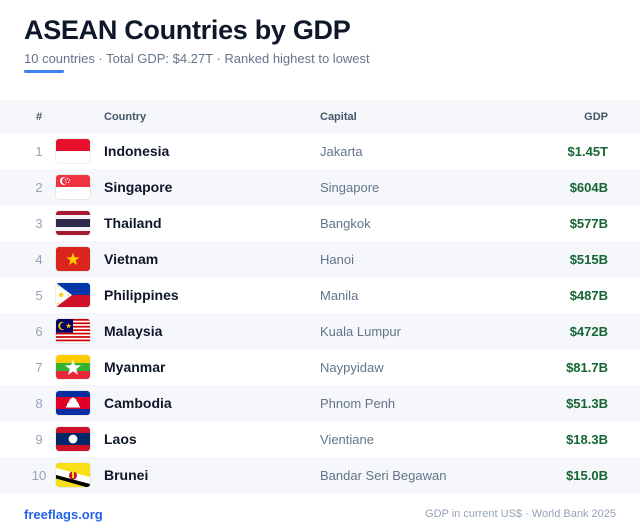 The image size is (640, 532). What do you see at coordinates (588, 223) in the screenshot?
I see `gdp-value: $577B` at bounding box center [588, 223].